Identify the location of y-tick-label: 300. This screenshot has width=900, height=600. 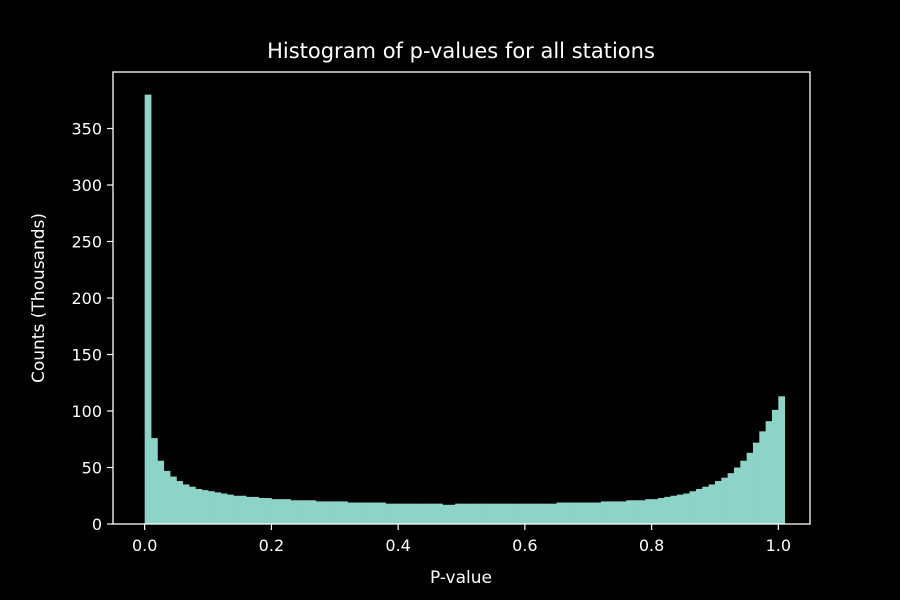
(86, 185).